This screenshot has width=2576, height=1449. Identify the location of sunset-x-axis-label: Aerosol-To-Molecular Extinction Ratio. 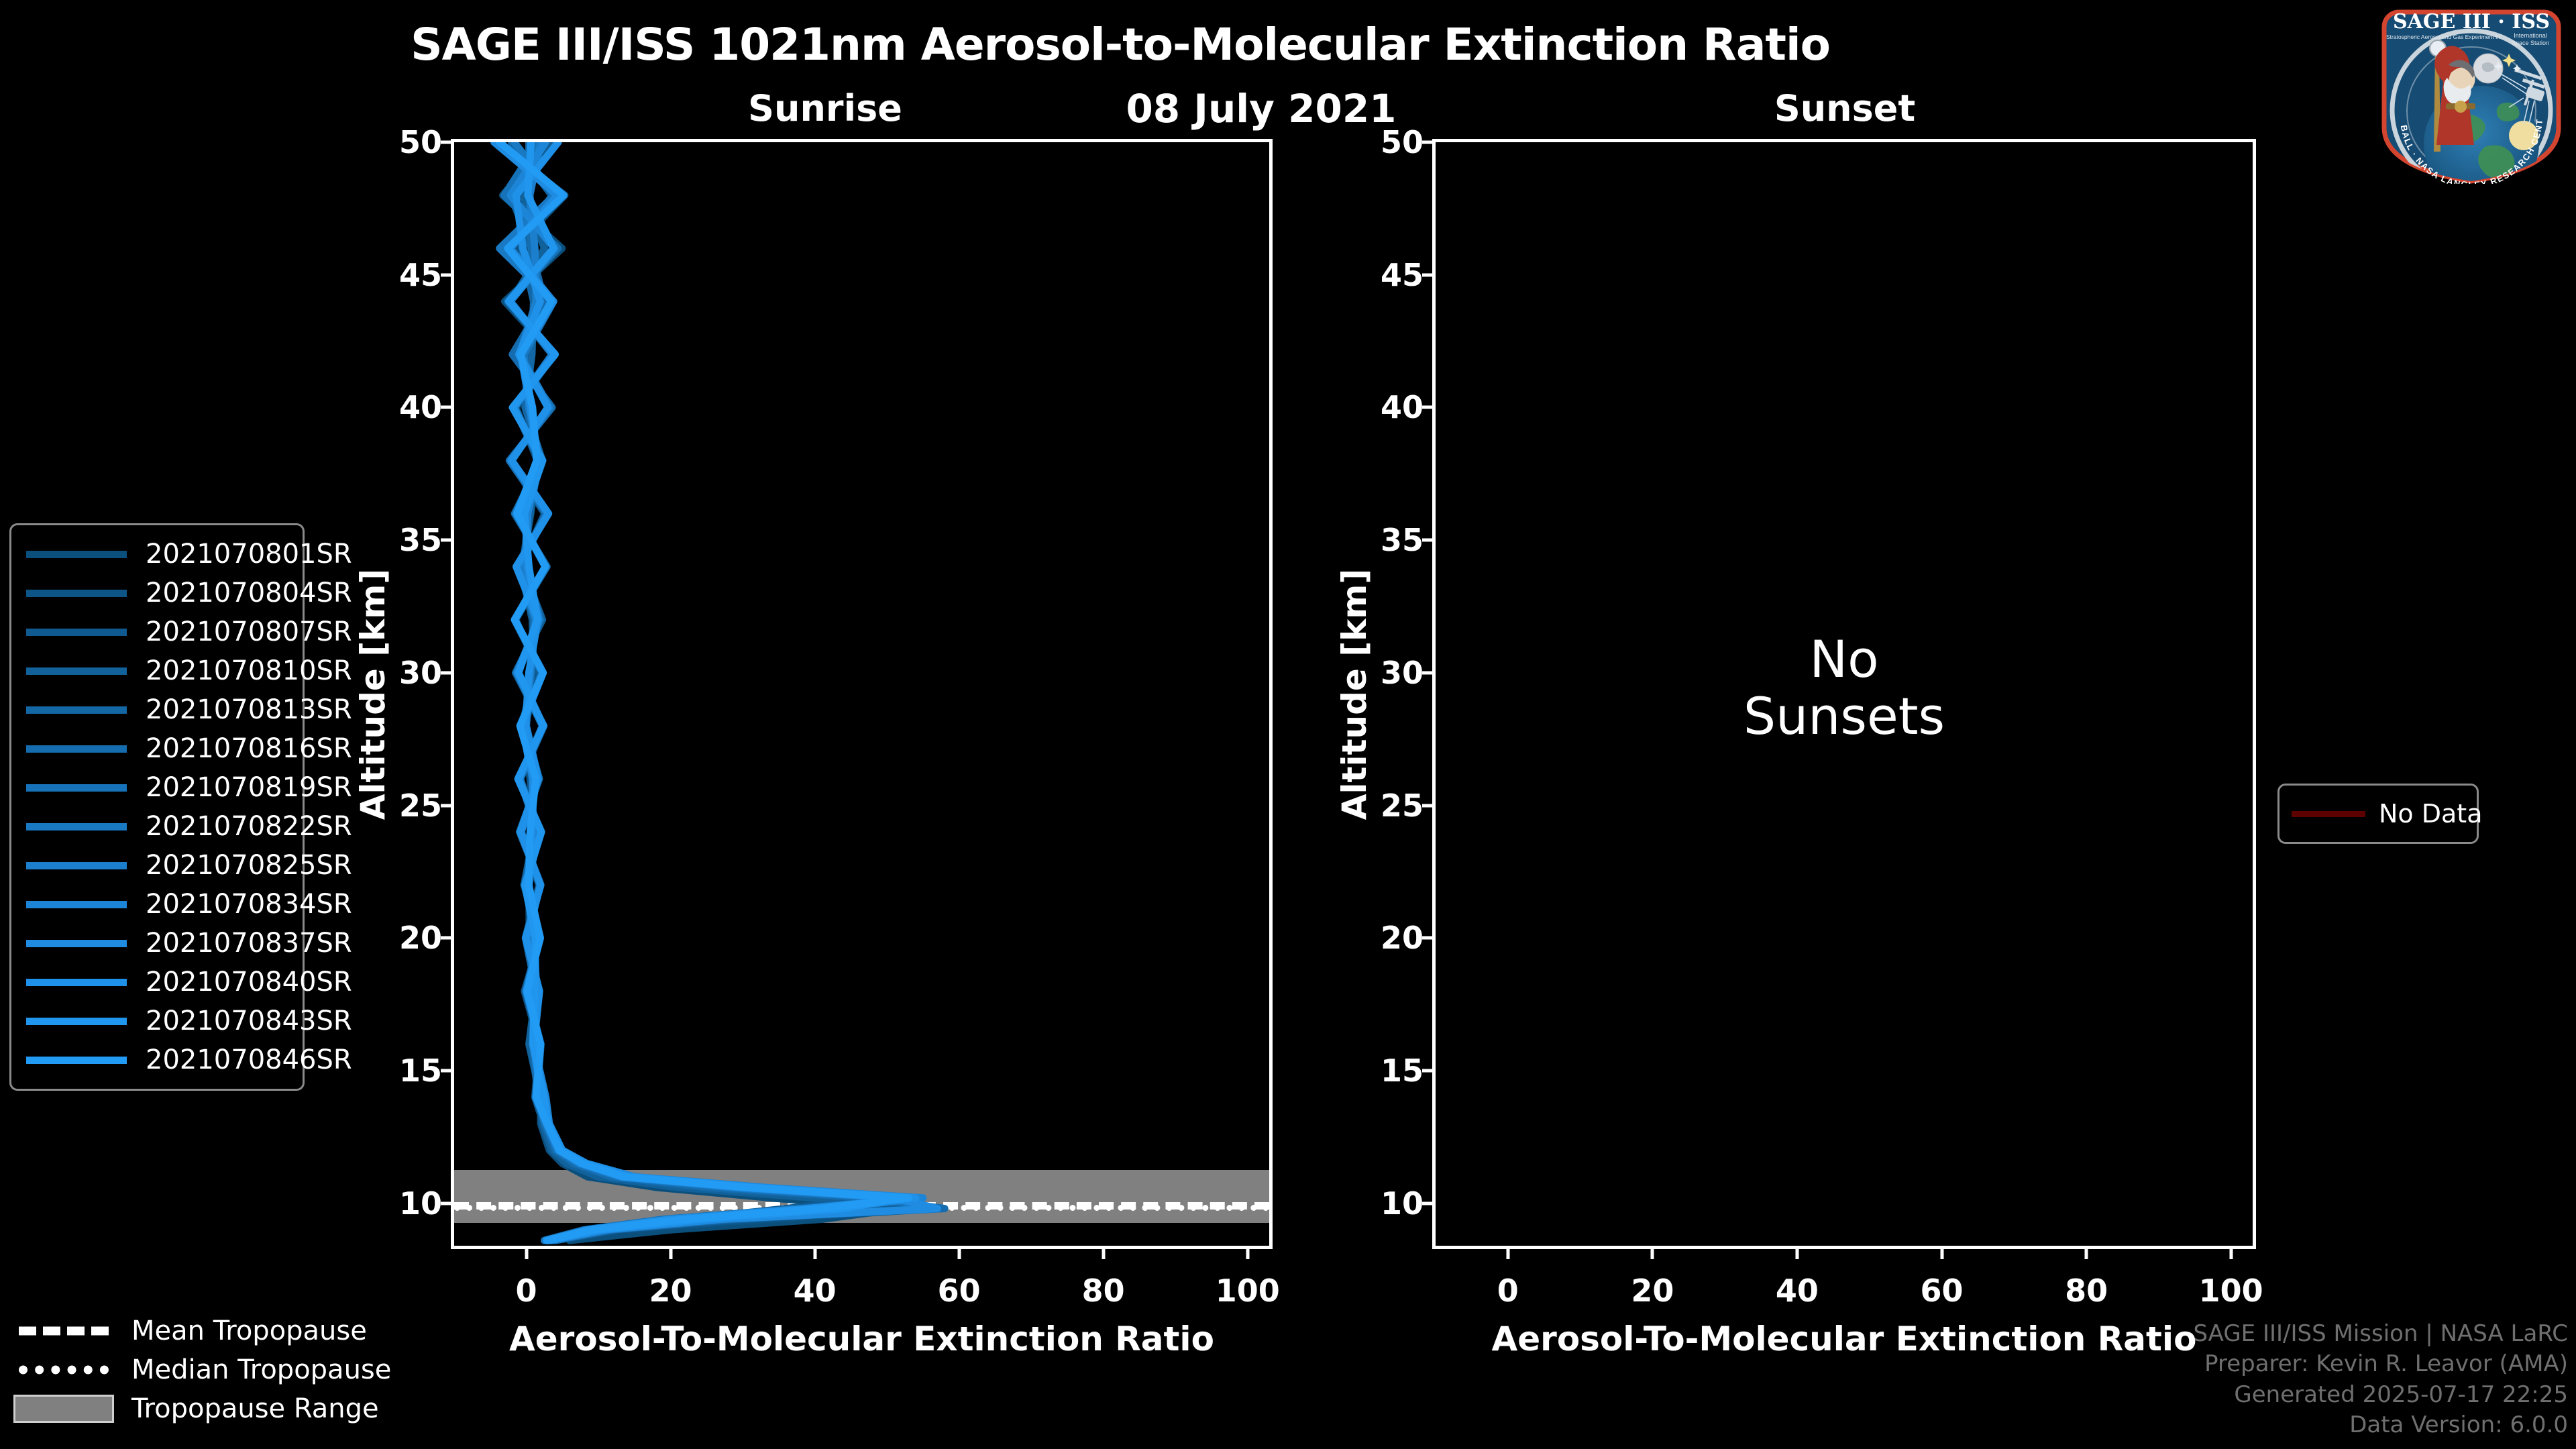
(1844, 1339).